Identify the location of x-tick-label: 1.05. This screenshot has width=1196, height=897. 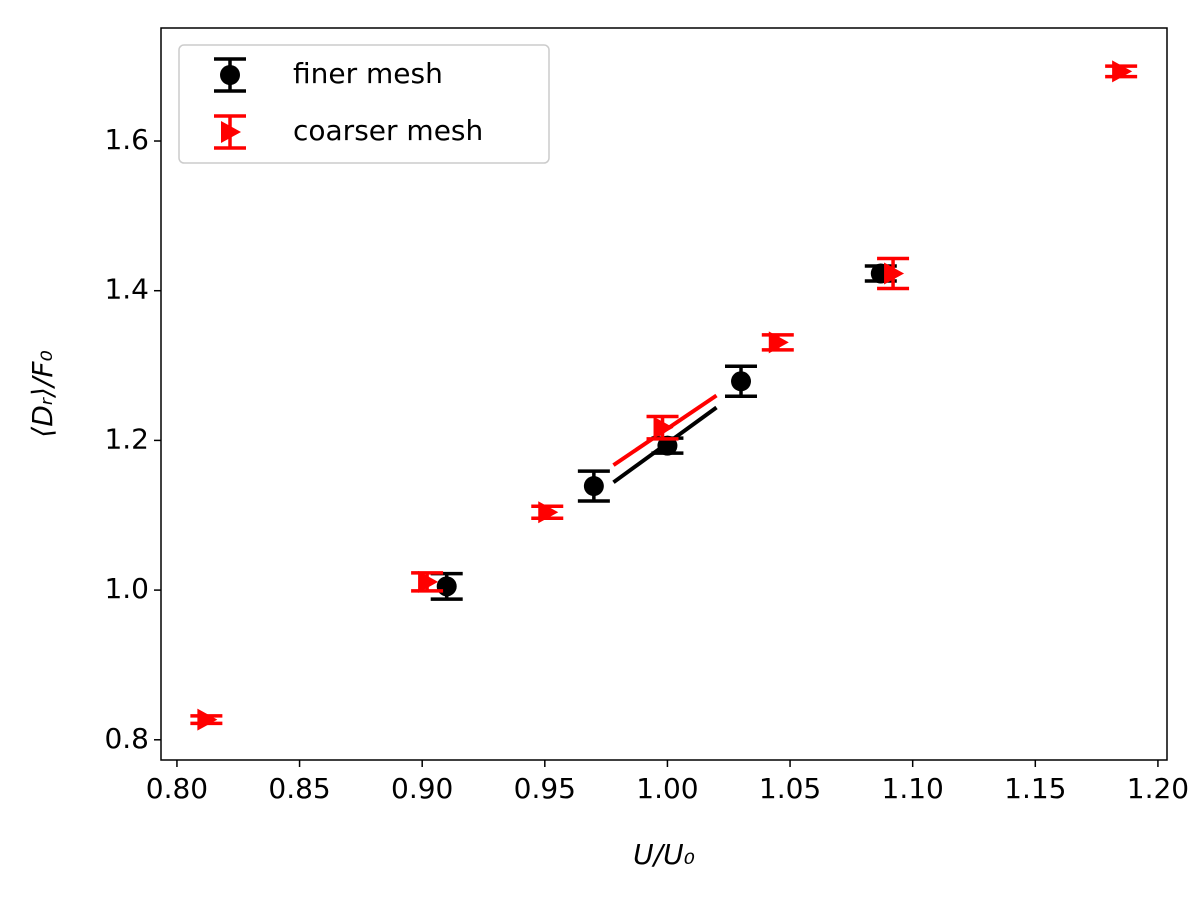
(790, 788).